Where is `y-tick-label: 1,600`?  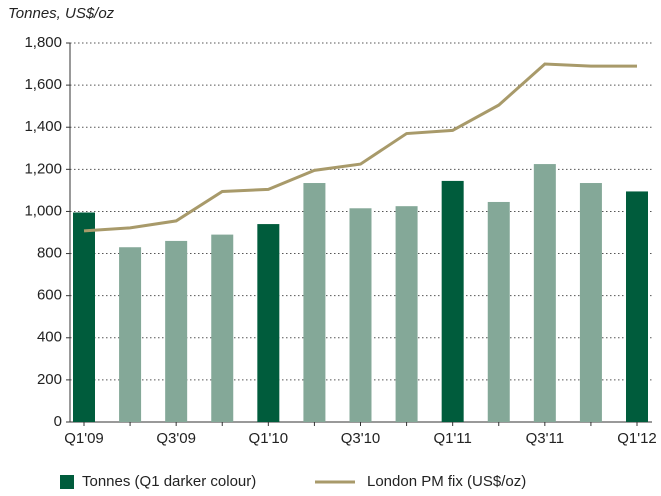 y-tick-label: 1,600 is located at coordinates (43, 84).